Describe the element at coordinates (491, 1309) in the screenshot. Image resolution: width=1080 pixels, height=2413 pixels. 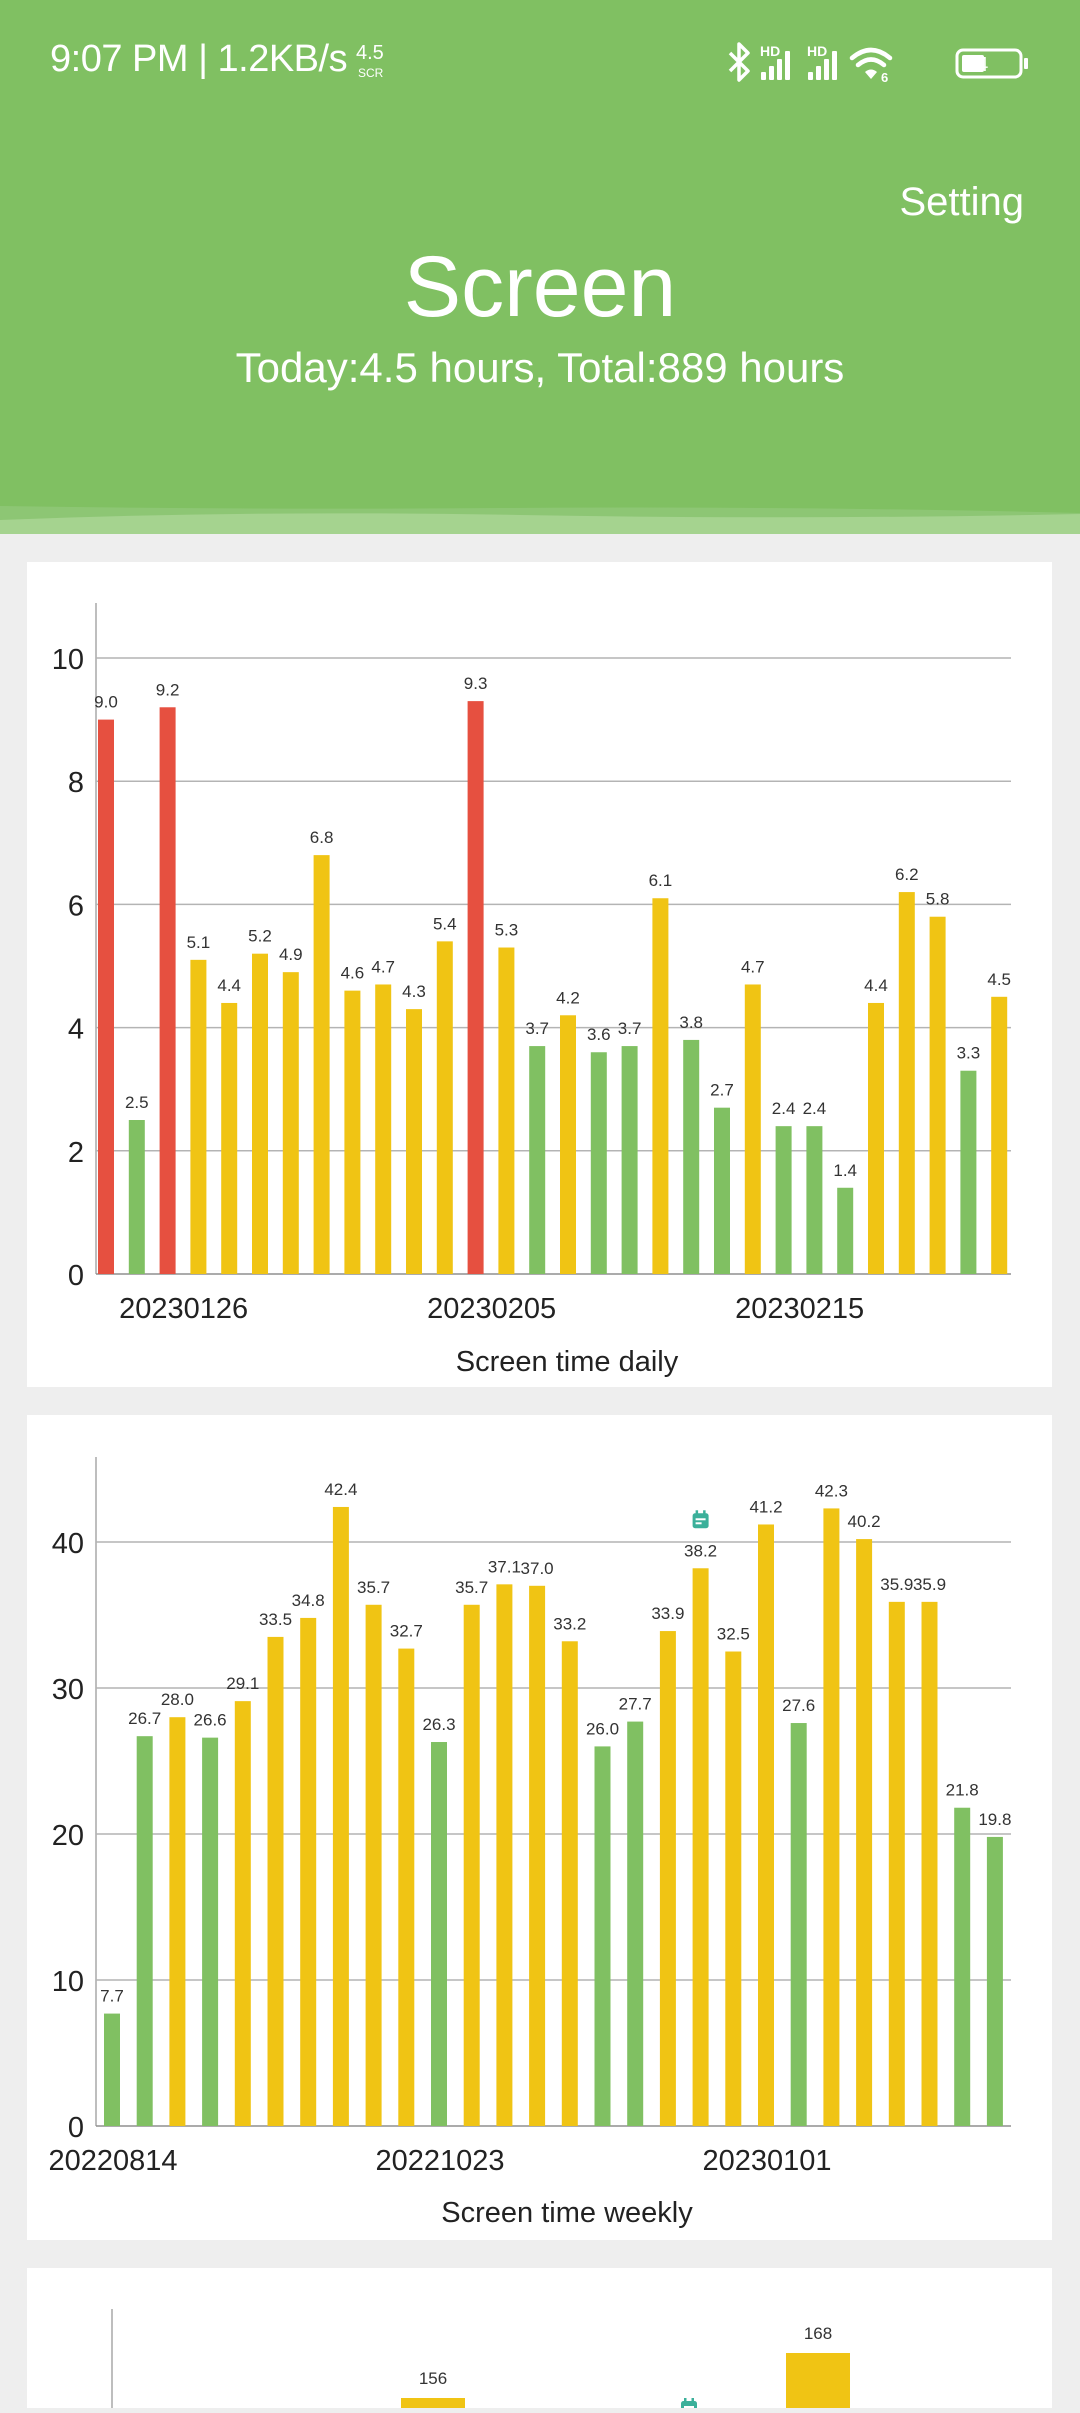
I see `x-tick-label: 20230205` at that location.